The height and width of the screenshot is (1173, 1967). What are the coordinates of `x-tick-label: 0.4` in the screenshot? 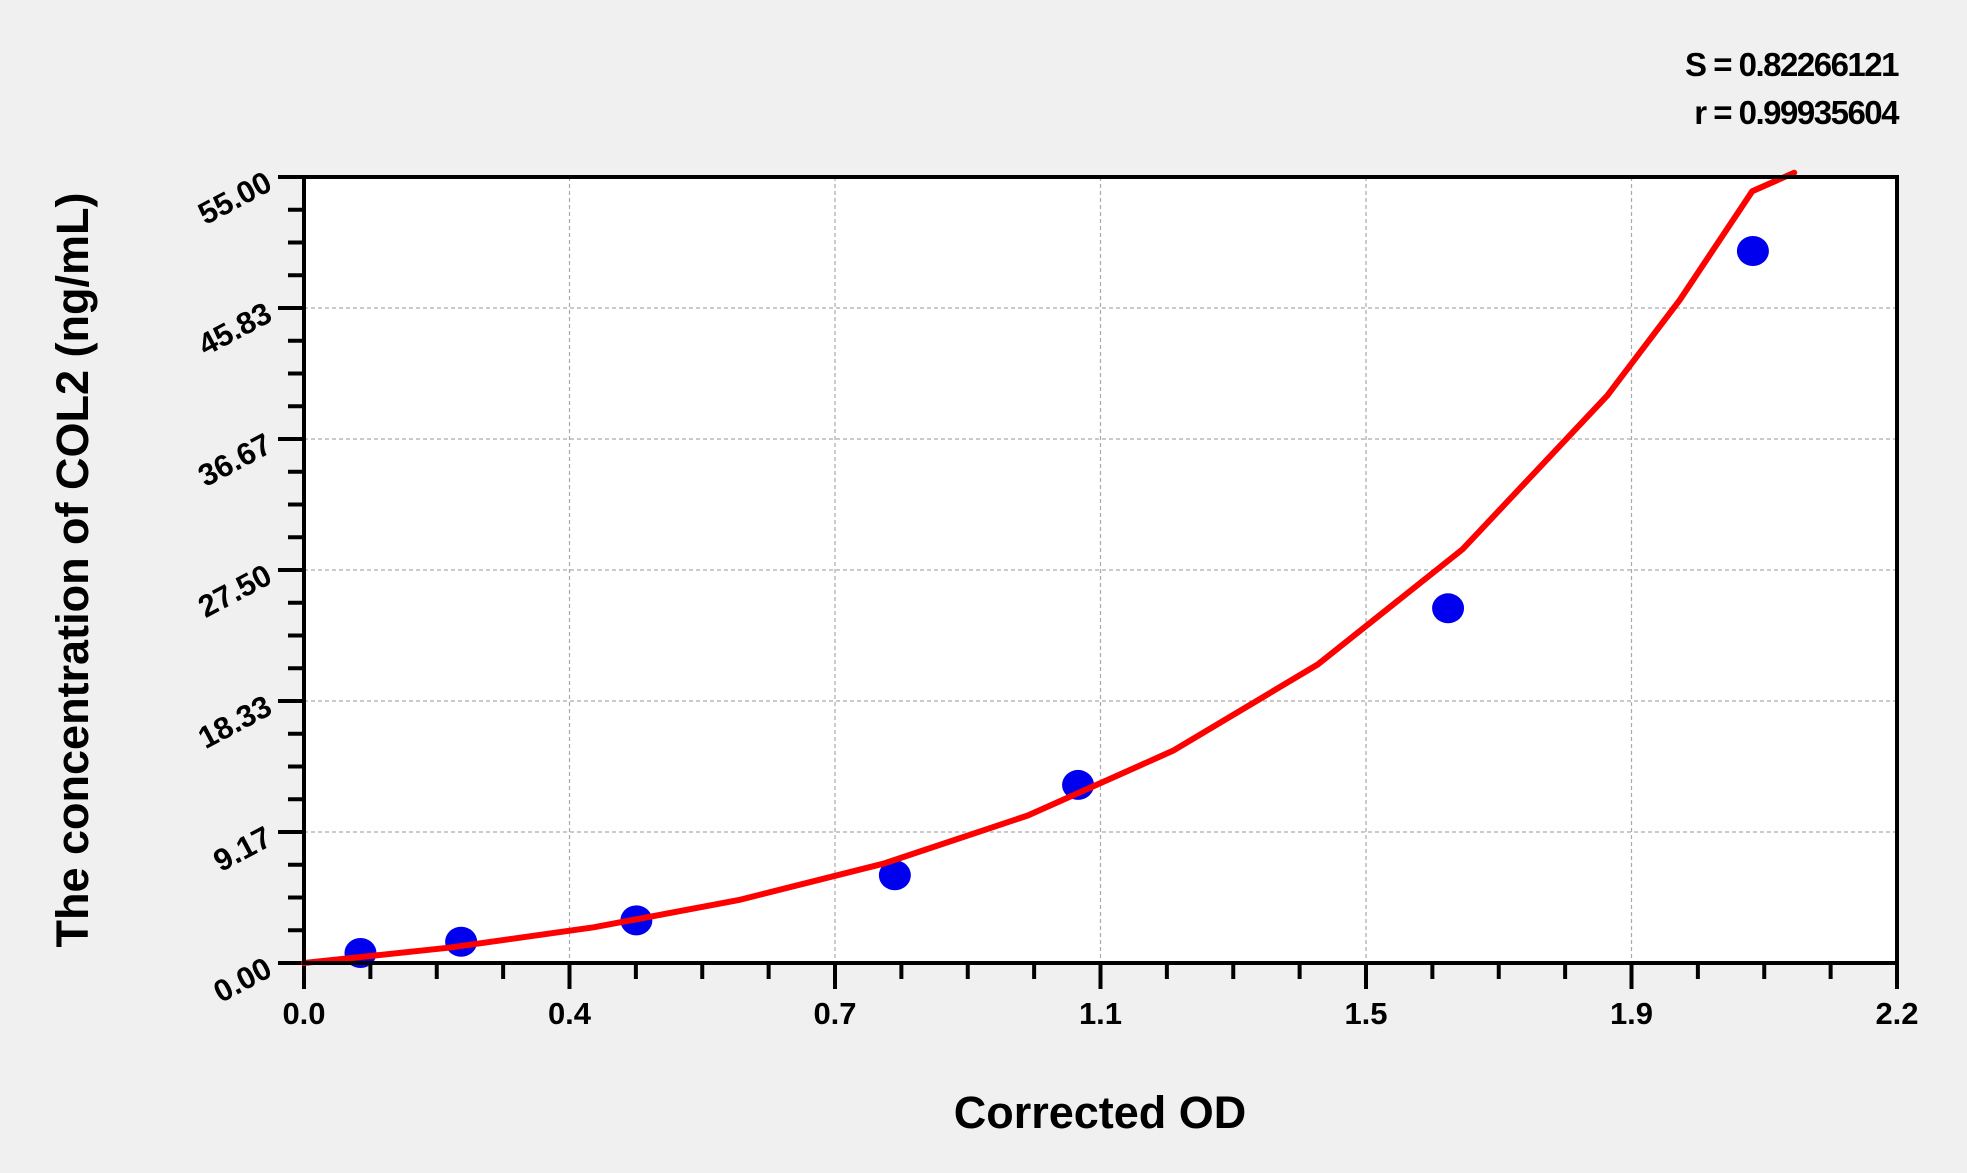 It's located at (570, 1013).